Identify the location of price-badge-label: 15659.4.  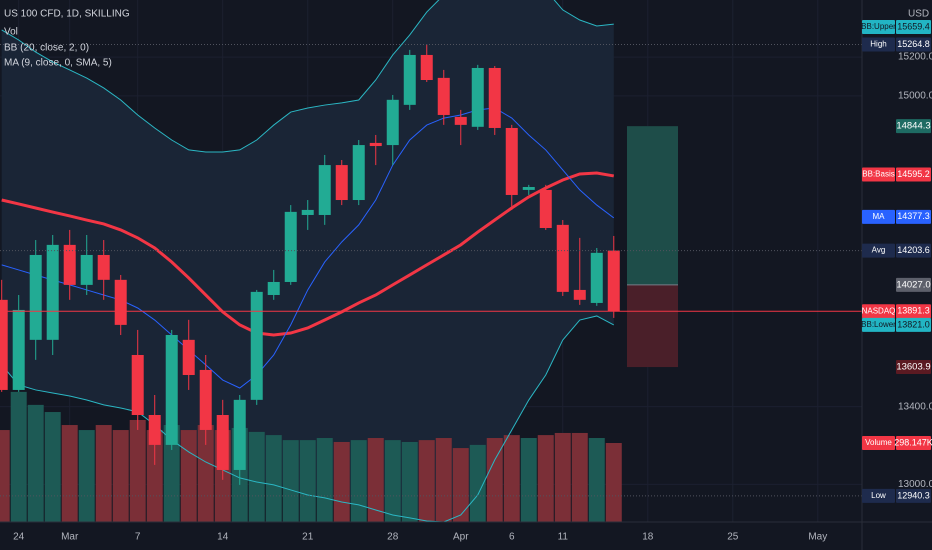
(913, 26).